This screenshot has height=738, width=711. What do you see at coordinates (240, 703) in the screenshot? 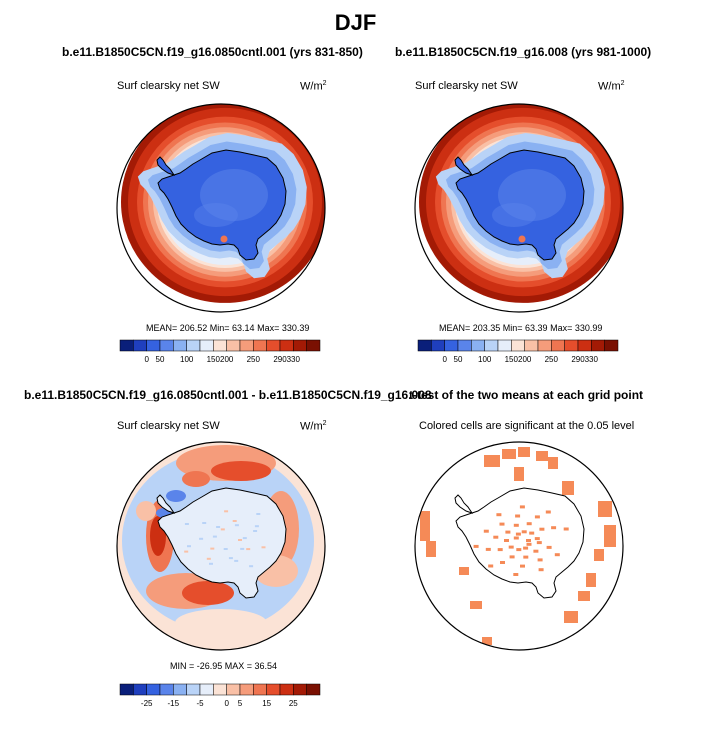
I see `colorbar-tick-label: 5` at bounding box center [240, 703].